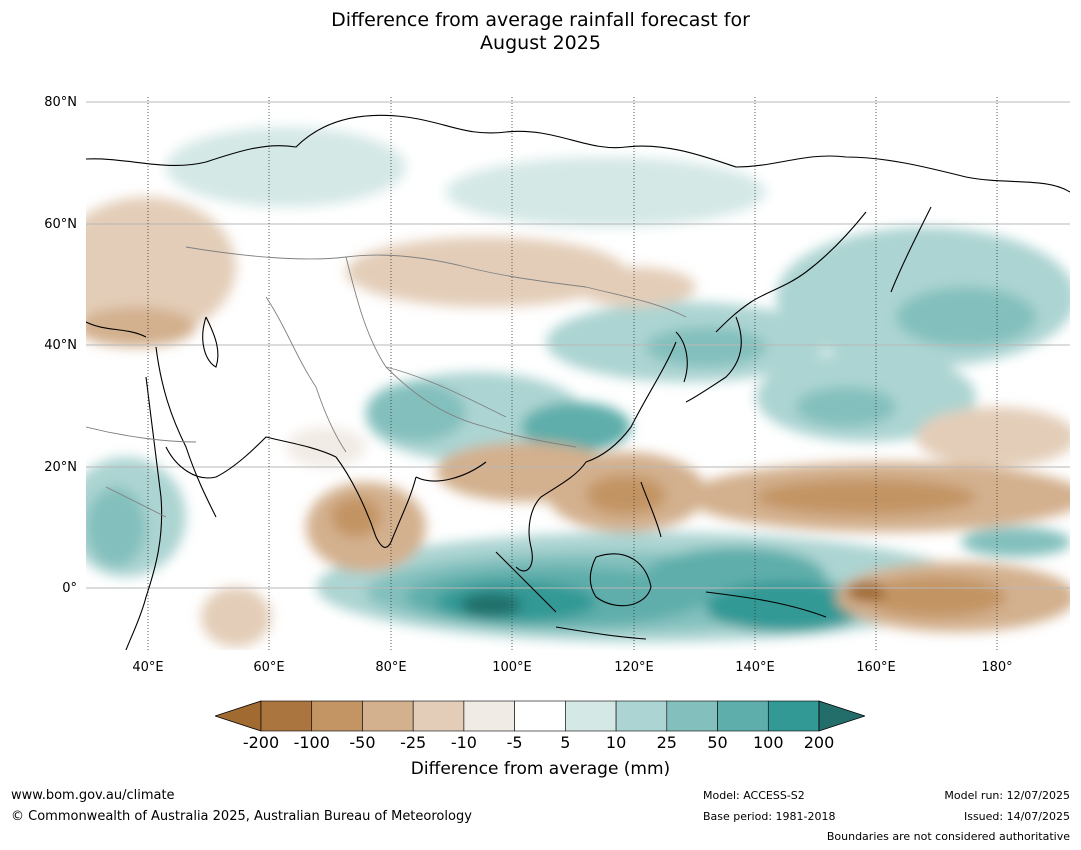 The width and height of the screenshot is (1081, 850). I want to click on lon-label-140e: 140°E, so click(755, 667).